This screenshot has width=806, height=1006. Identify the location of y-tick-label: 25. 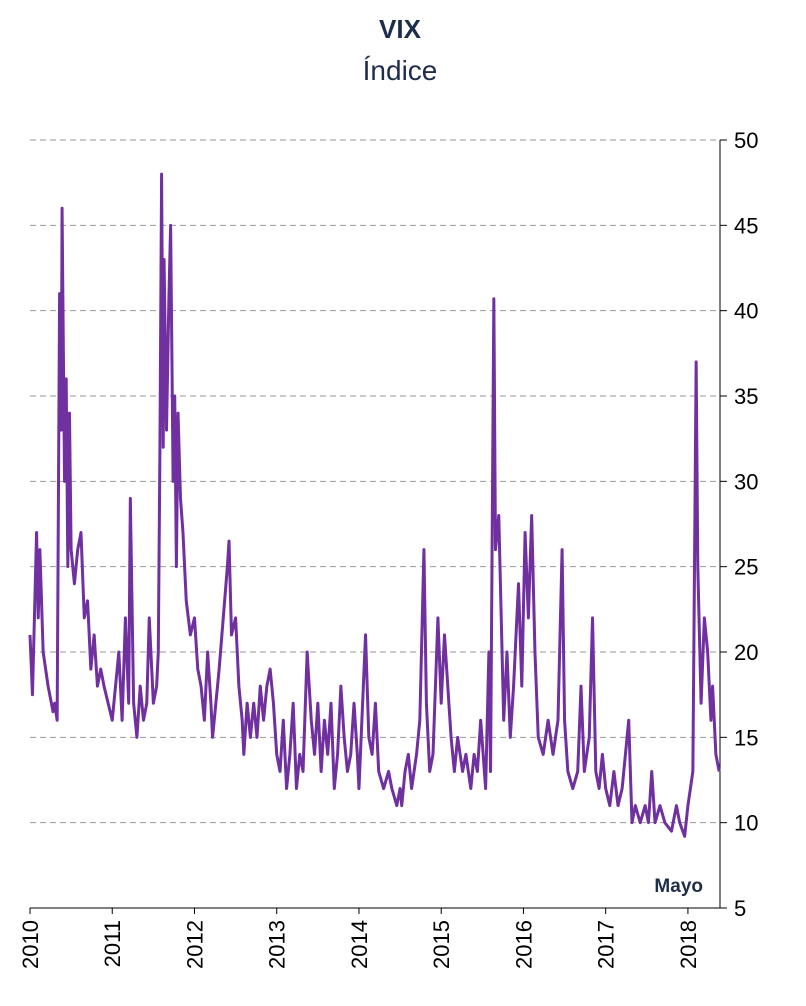
(746, 567).